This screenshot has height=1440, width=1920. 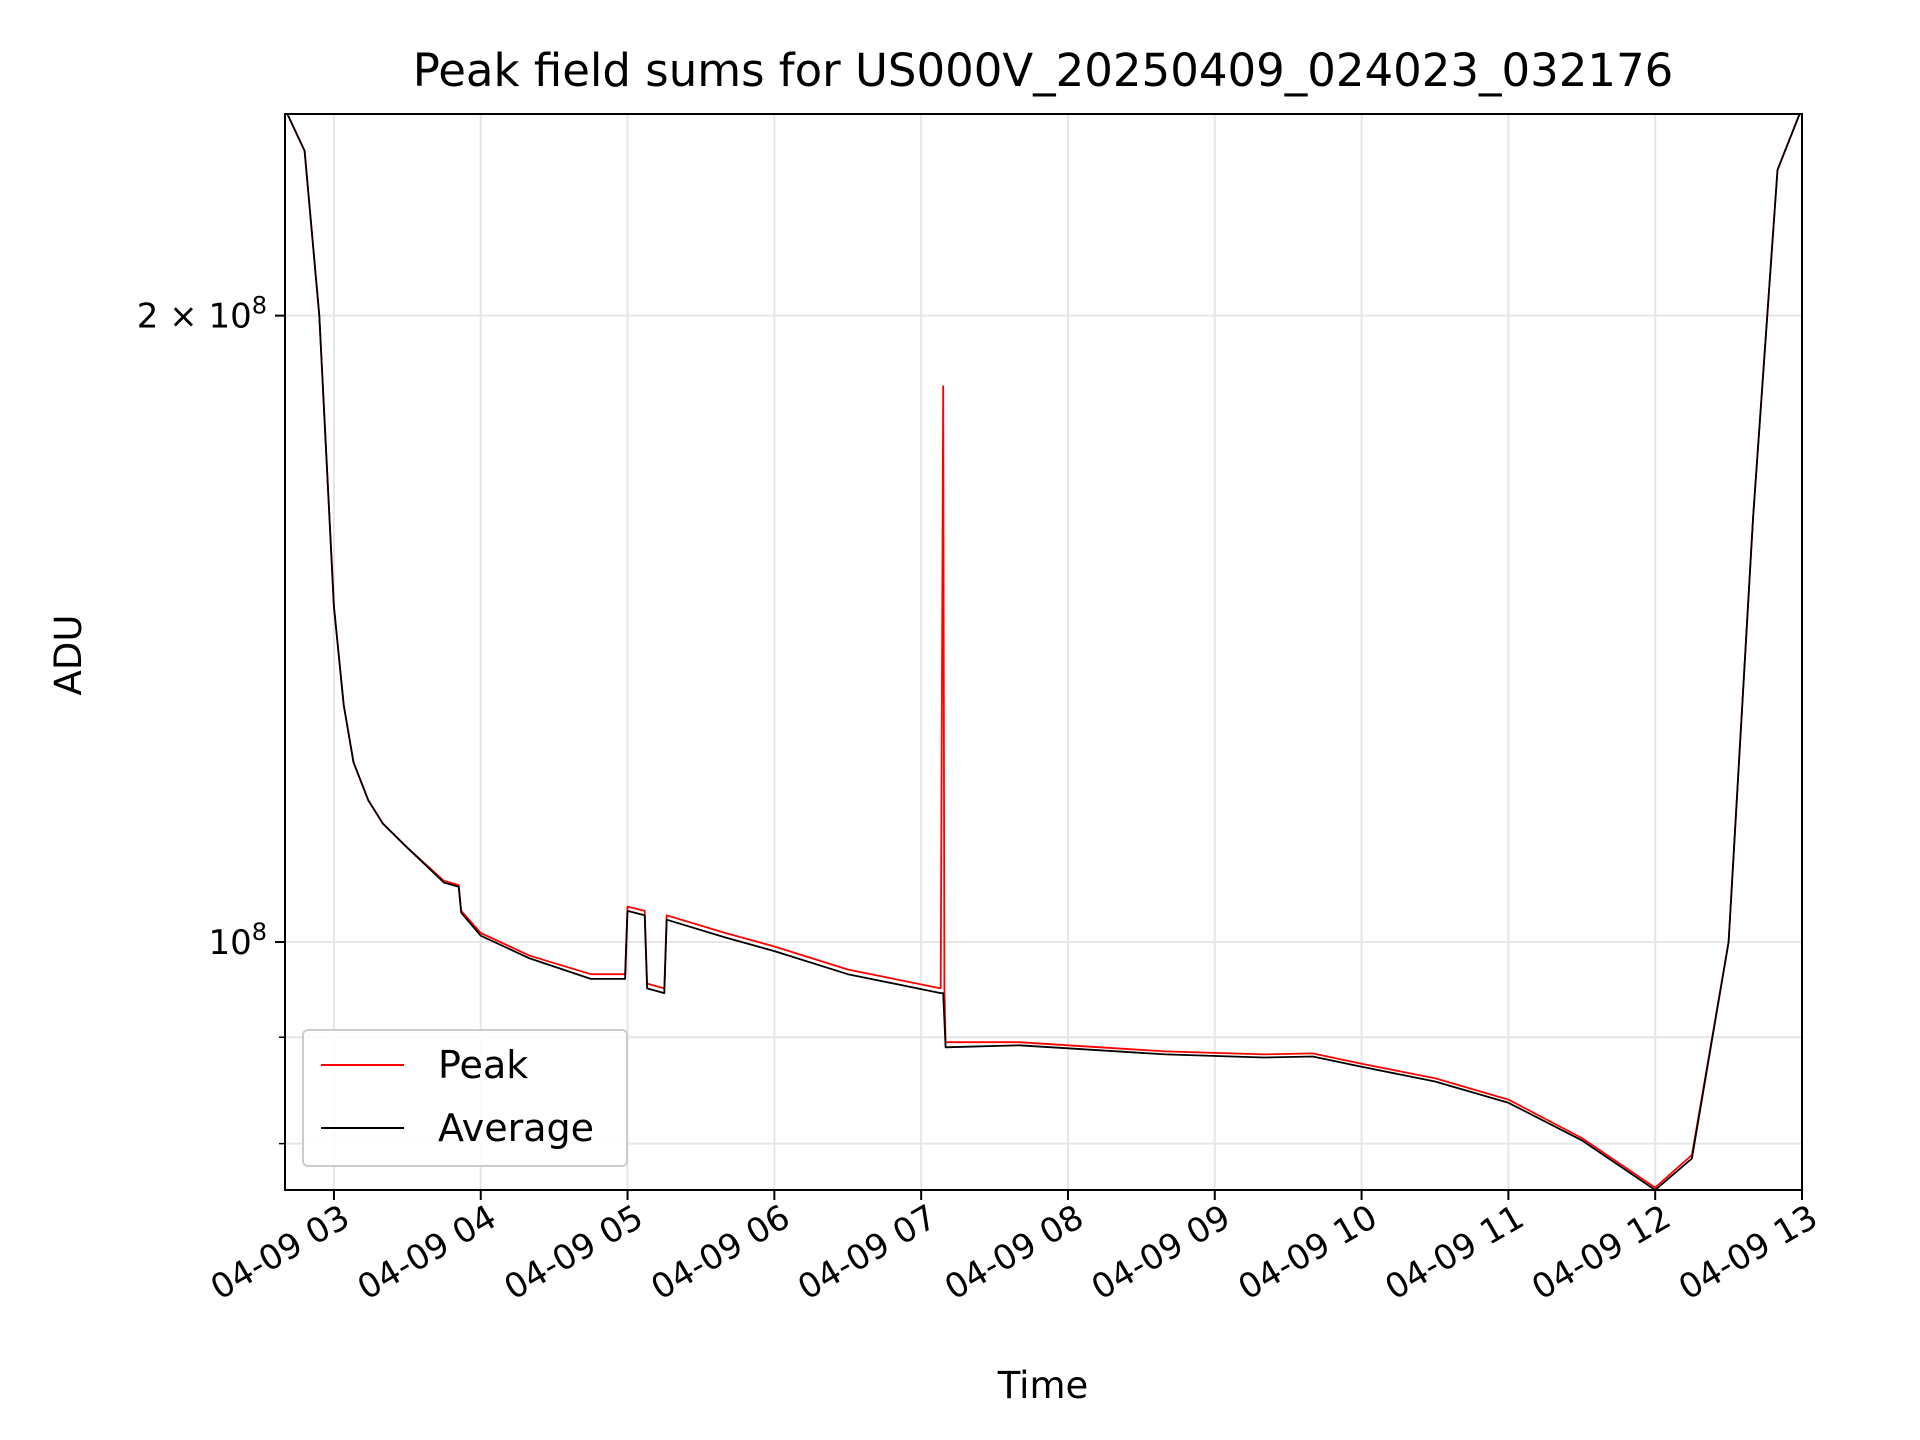 I want to click on y-tick-label: 2 × 108, so click(x=202, y=314).